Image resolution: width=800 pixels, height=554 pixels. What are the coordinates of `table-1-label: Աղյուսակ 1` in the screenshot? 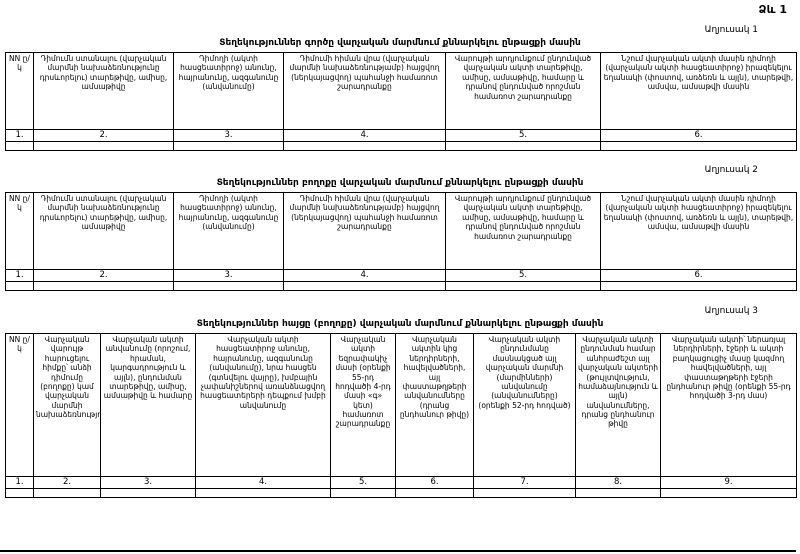 It's located at (731, 30).